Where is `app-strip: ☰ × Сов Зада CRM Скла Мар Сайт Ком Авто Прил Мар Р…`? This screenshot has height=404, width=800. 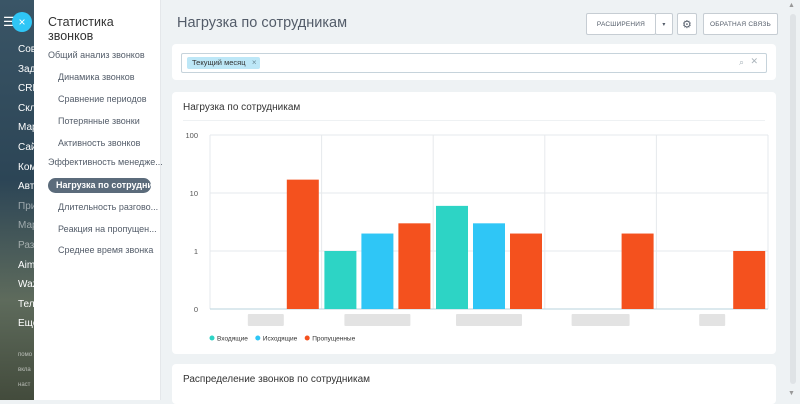
app-strip: ☰ × Сов Зада CRM Скла Мар Сайт Ком Авто Прил Мар Р… is located at coordinates (17, 200).